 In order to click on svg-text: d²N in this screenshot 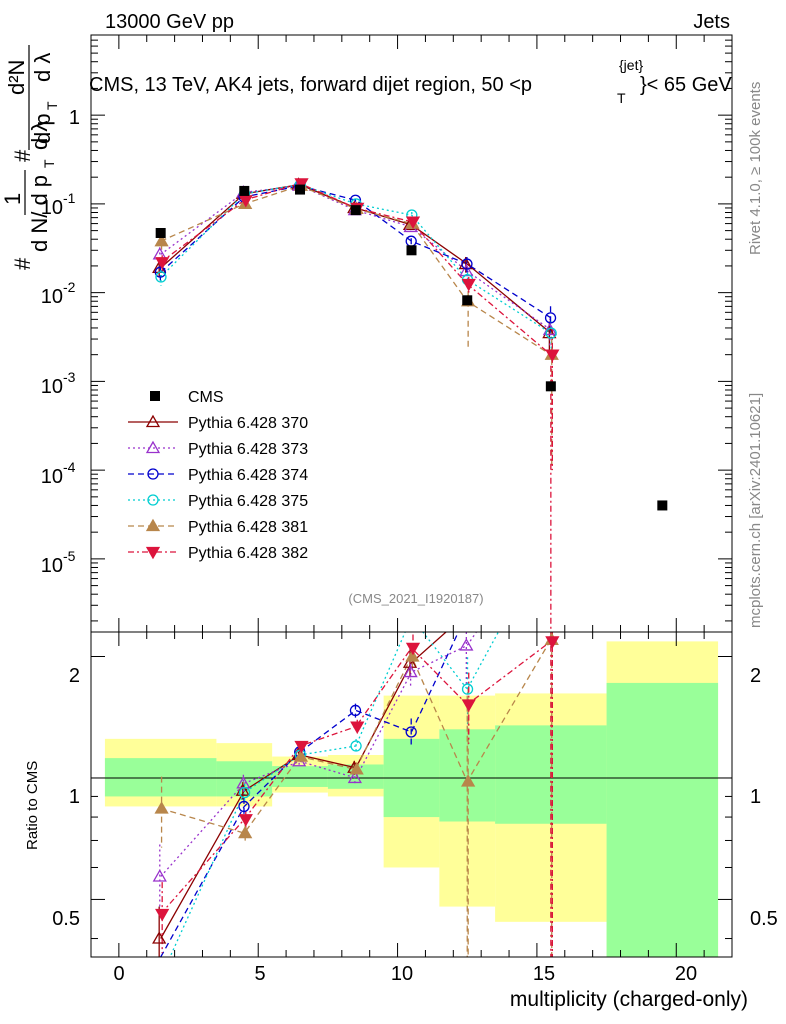, I will do `click(16, 77)`.